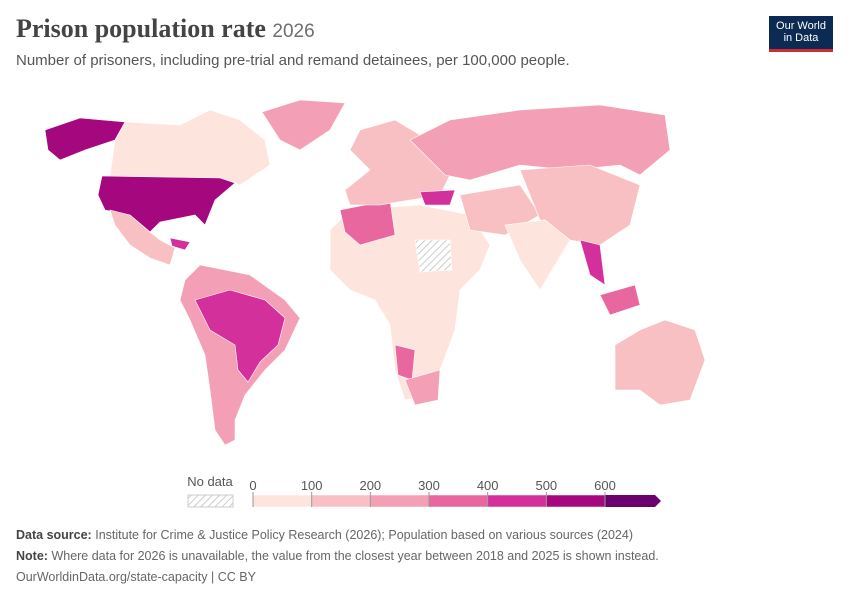 This screenshot has width=850, height=600. I want to click on title-year: 2026, so click(293, 31).